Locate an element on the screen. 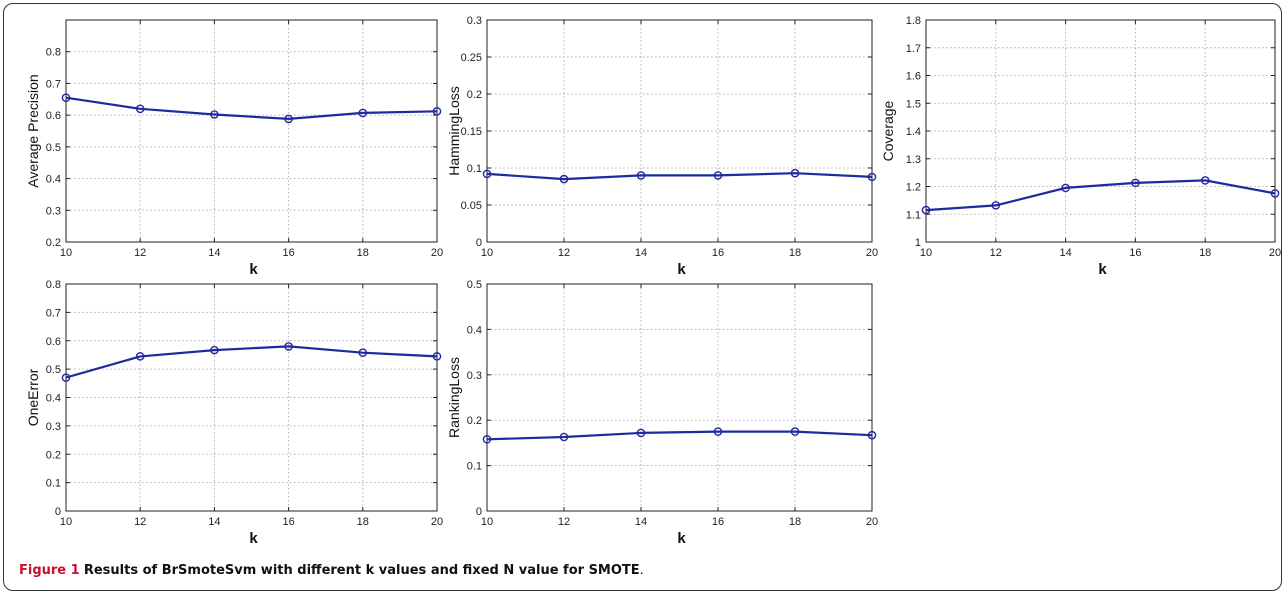 This screenshot has height=596, width=1287. chart-5-ytick-label: 0.5 is located at coordinates (474, 285).